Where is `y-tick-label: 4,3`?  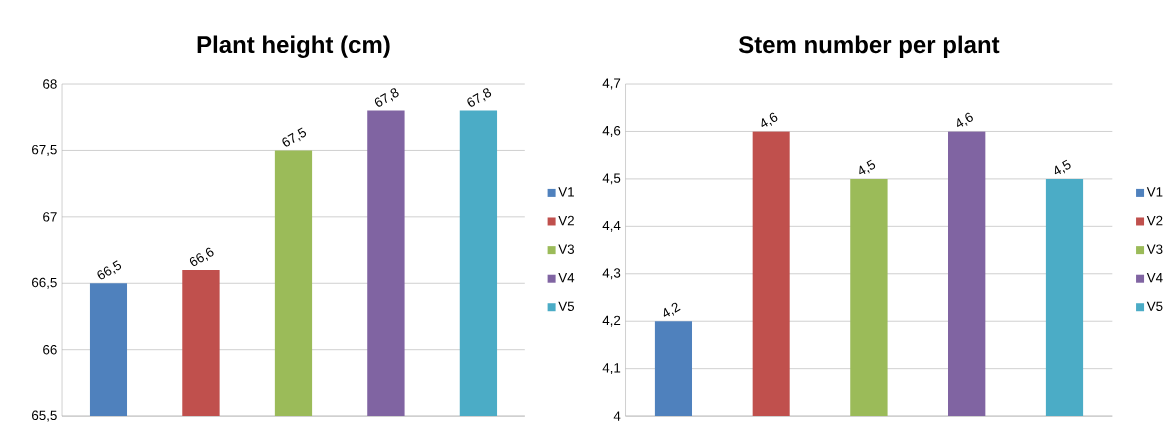
y-tick-label: 4,3 is located at coordinates (611, 274).